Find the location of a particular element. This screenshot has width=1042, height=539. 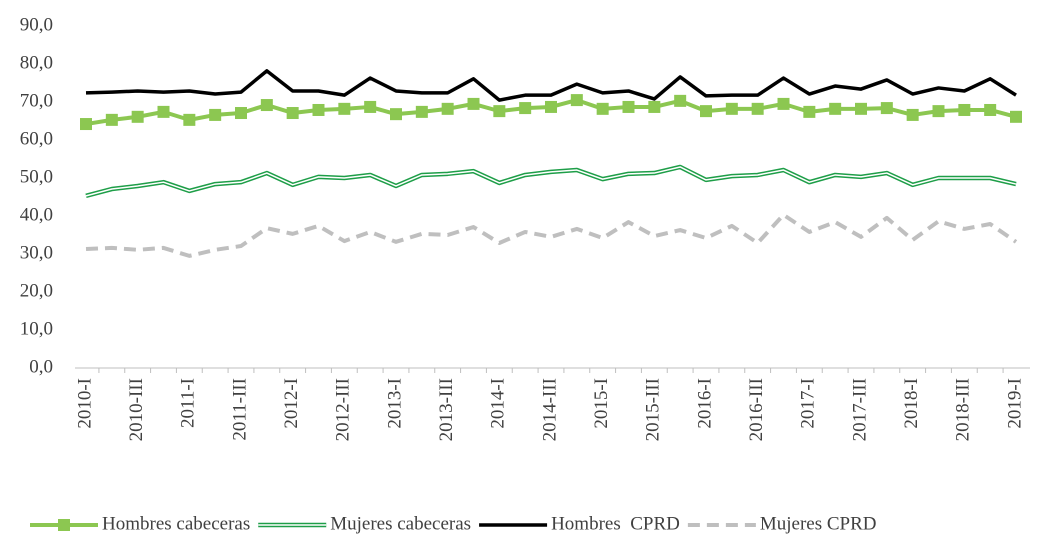

x-tick-label: 2014-I is located at coordinates (498, 403).